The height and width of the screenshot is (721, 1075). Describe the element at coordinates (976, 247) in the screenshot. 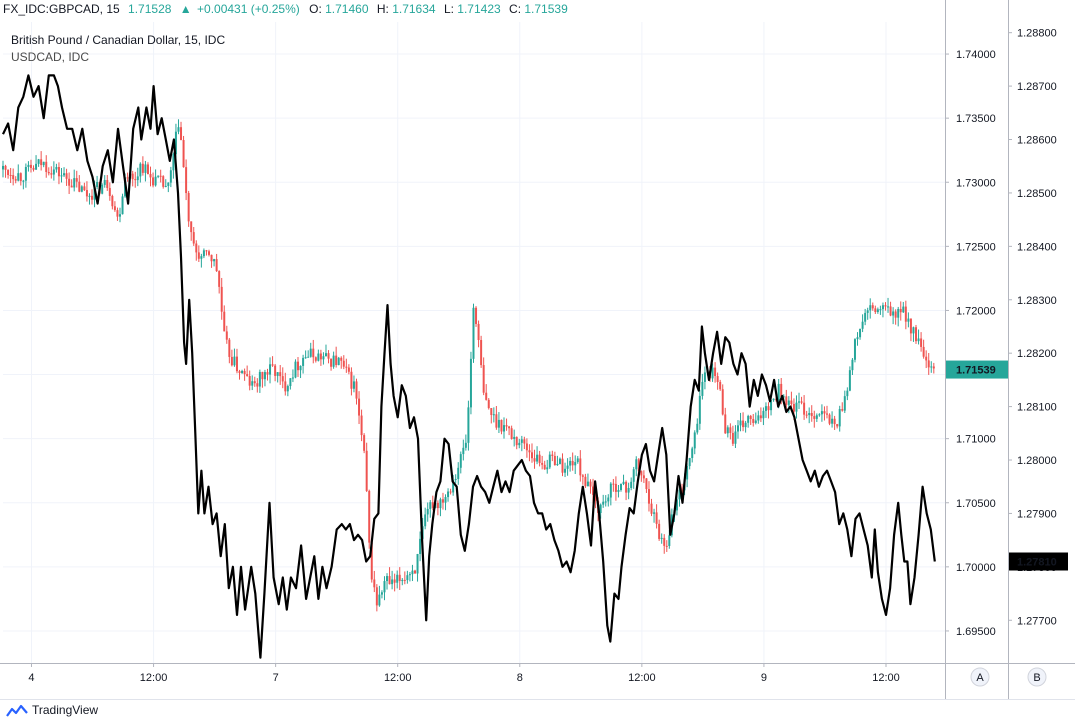

I see `left-tick-label: 1.72500` at that location.